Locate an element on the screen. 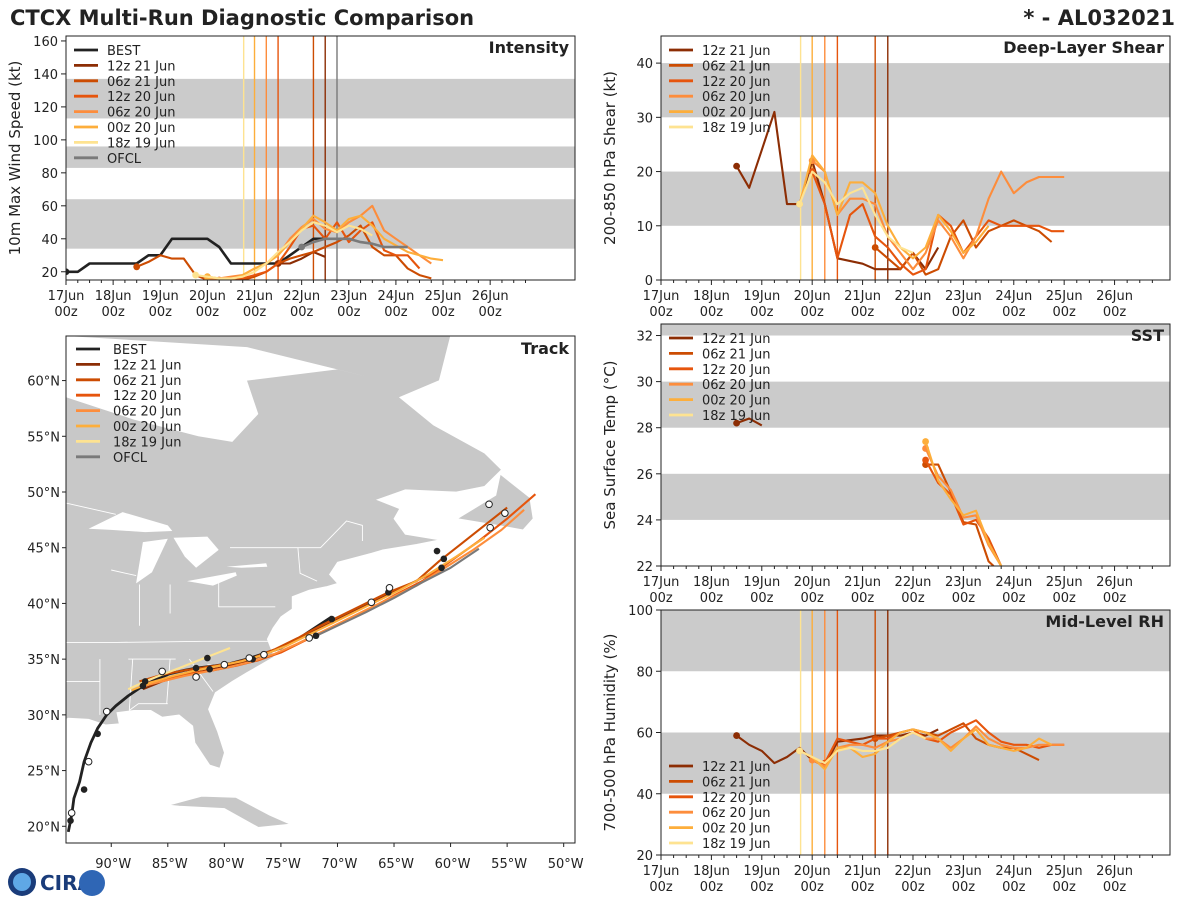 Image resolution: width=1200 pixels, height=900 pixels. shear-ytick-label: 0 is located at coordinates (649, 281).